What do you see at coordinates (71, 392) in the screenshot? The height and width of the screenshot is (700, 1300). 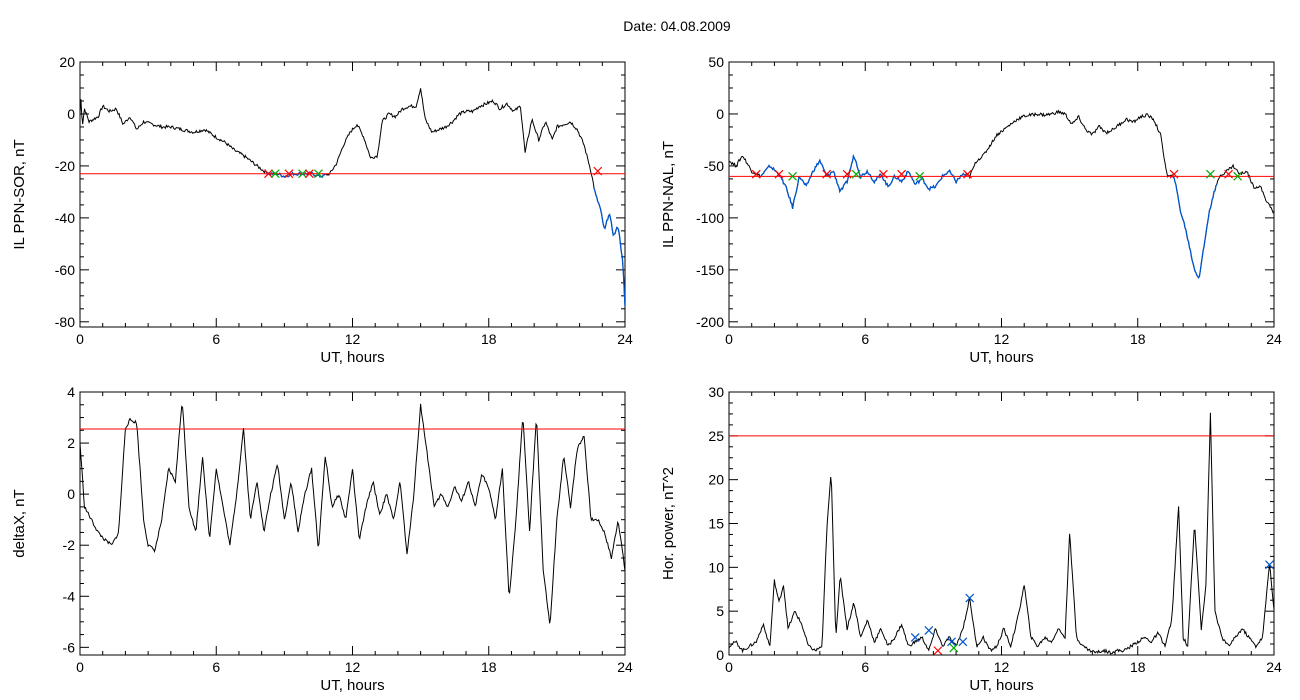 I see `y-tick-label: 4` at bounding box center [71, 392].